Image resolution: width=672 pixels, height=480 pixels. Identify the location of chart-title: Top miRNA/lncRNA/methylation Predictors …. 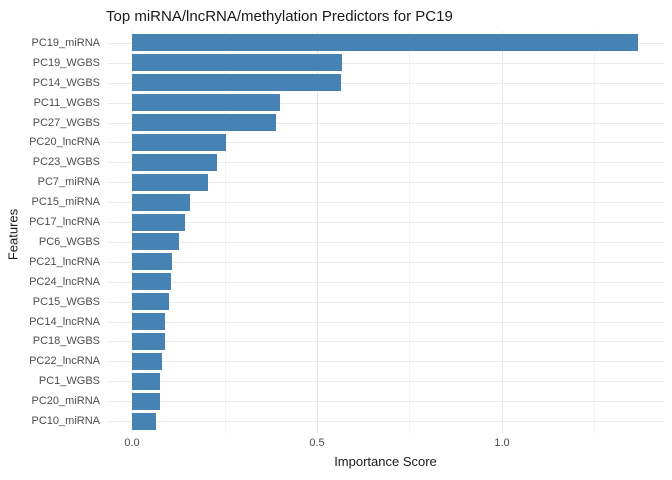
(279, 16).